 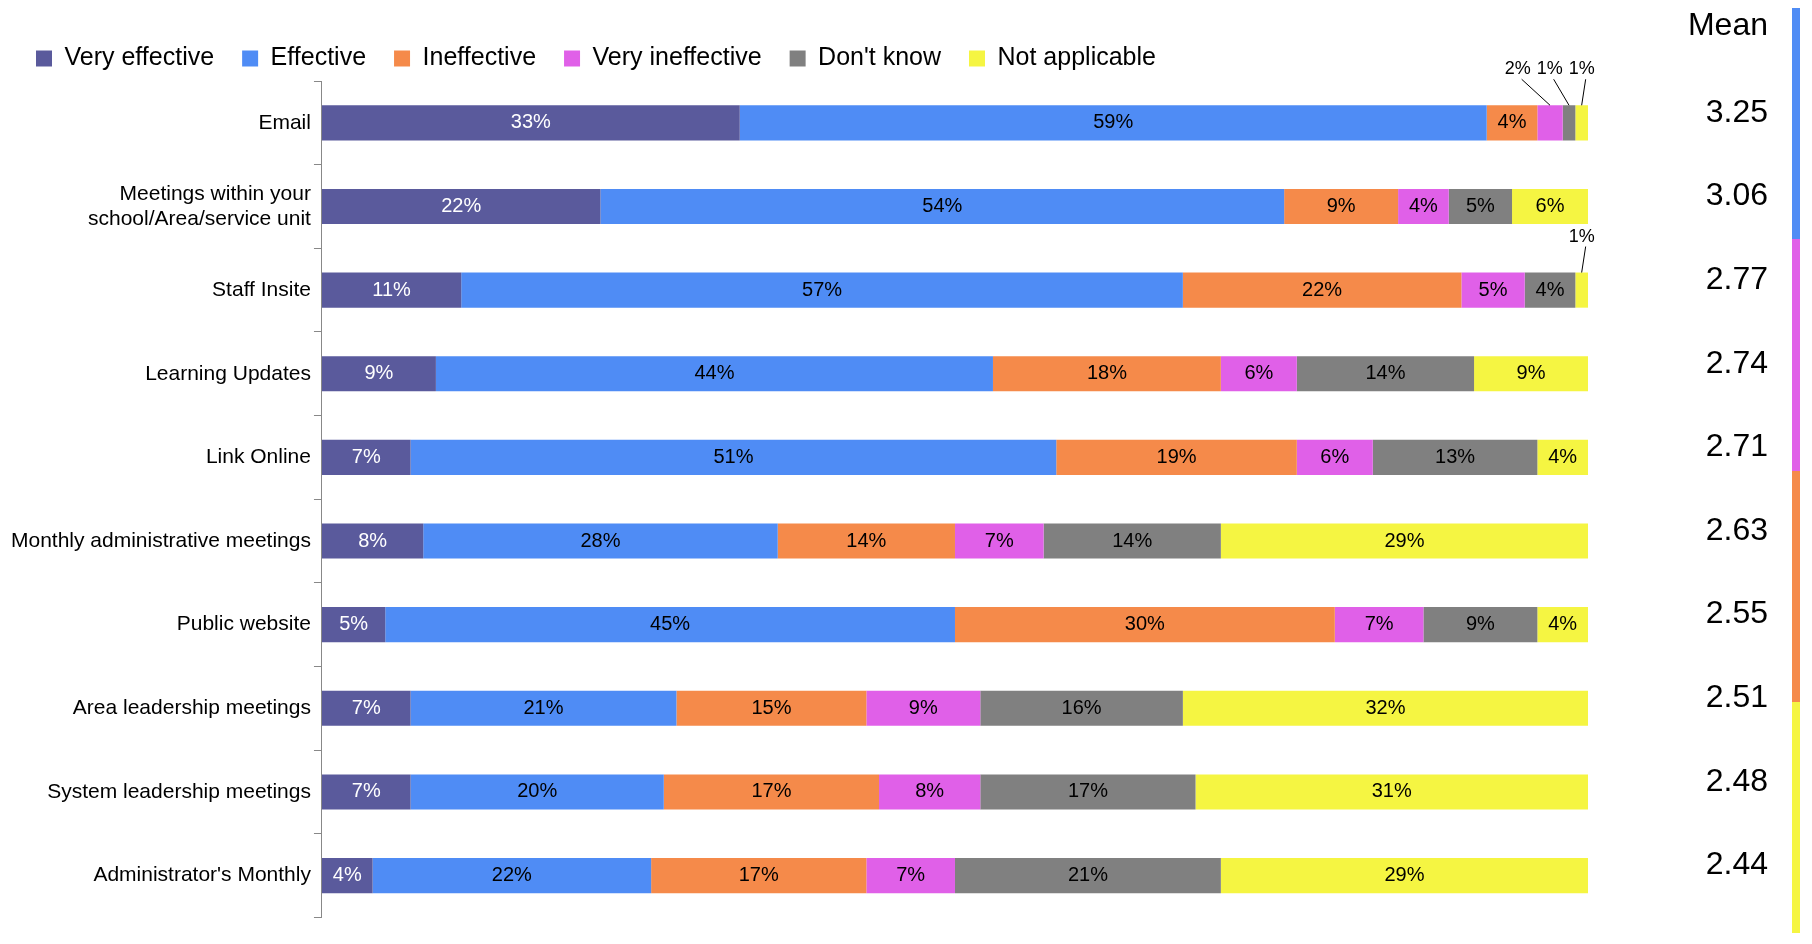 I want to click on data-label: 44%, so click(x=714, y=372).